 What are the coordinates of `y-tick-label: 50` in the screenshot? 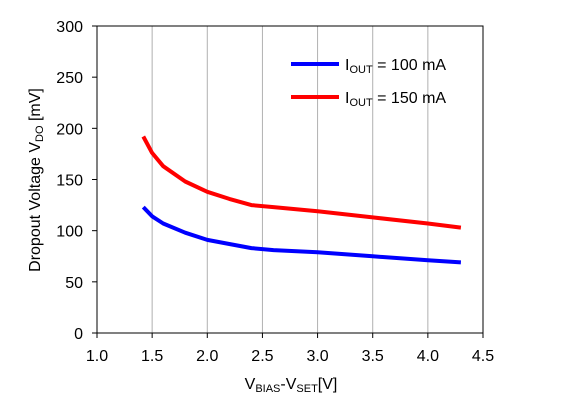 It's located at (74, 283).